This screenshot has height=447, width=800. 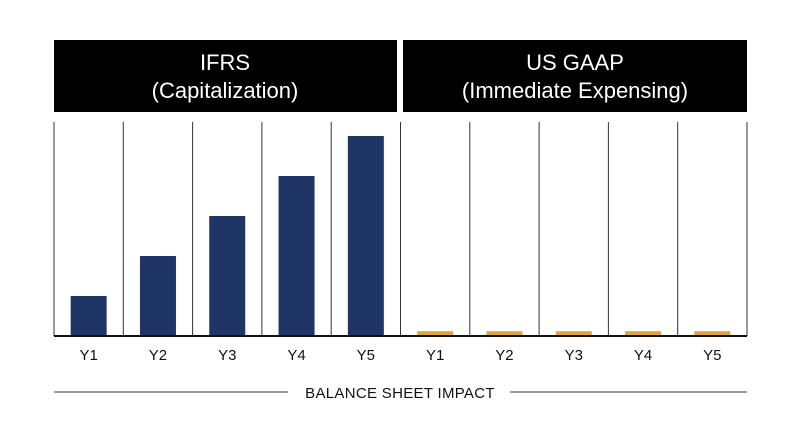 I want to click on x-axis-label: BALANCE SHEET IMPACT, so click(x=400, y=393).